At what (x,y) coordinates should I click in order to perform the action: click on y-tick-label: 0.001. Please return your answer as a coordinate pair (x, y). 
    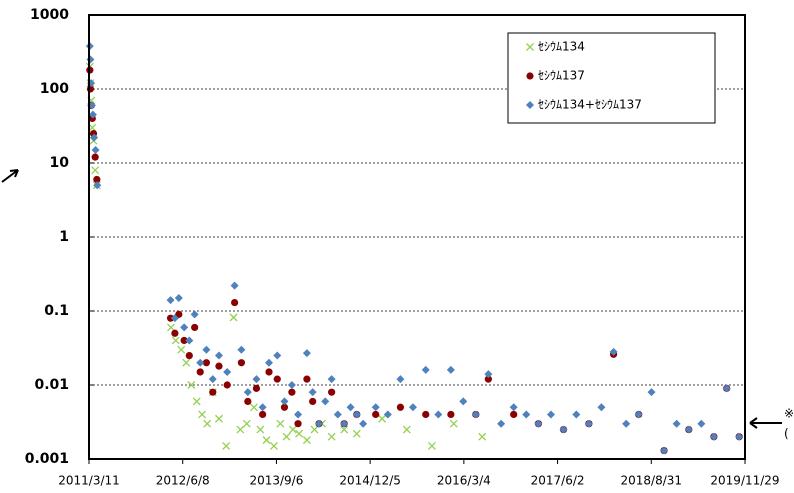
    Looking at the image, I should click on (47, 459).